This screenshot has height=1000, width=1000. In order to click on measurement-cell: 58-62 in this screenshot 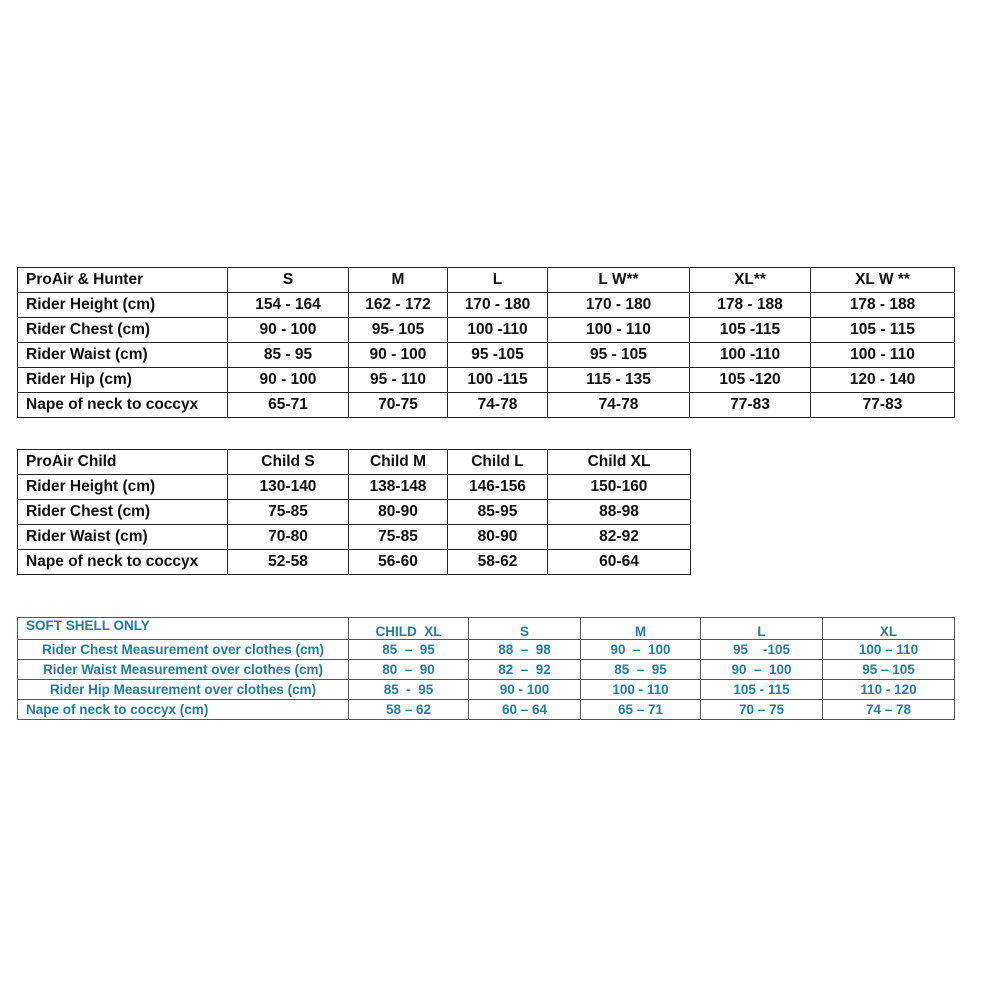, I will do `click(497, 562)`.